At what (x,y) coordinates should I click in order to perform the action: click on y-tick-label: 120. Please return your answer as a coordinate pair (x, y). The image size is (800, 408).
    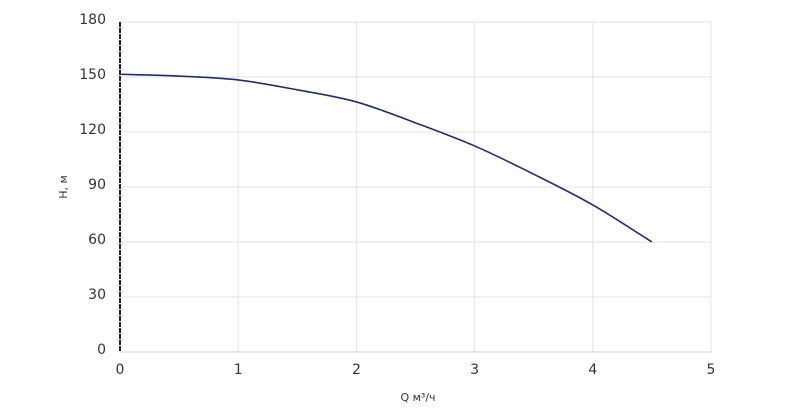
    Looking at the image, I should click on (92, 130).